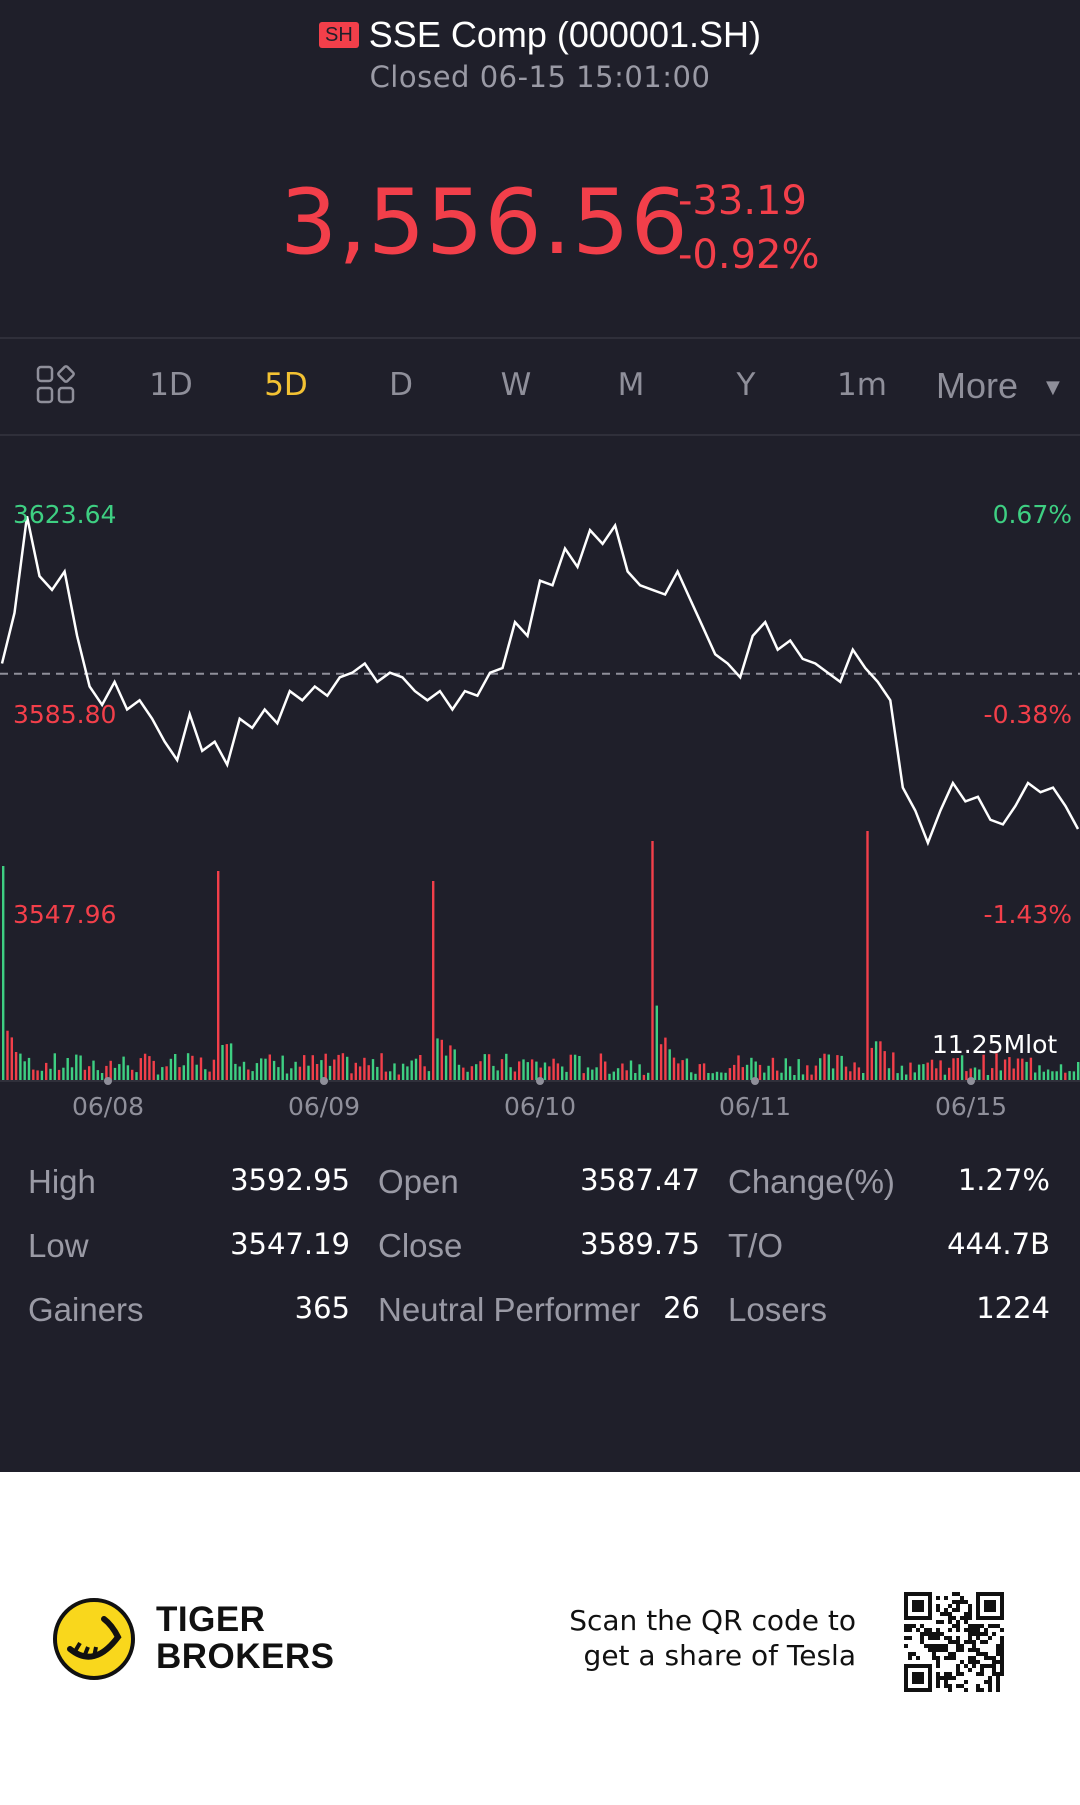 This screenshot has width=1080, height=1805. I want to click on stat-label-close: Close, so click(420, 1245).